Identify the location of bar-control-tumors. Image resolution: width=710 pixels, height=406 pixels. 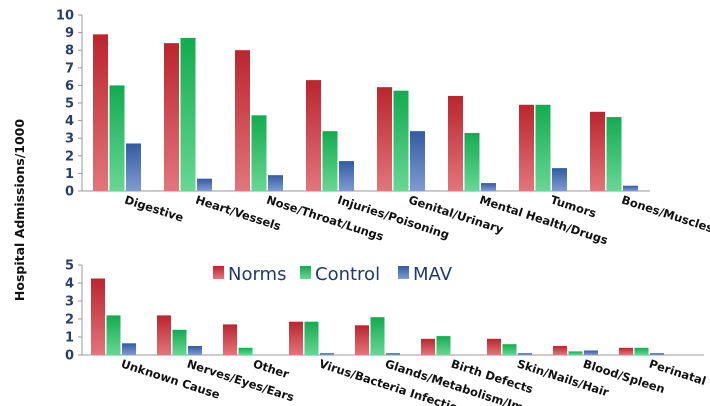
(543, 147).